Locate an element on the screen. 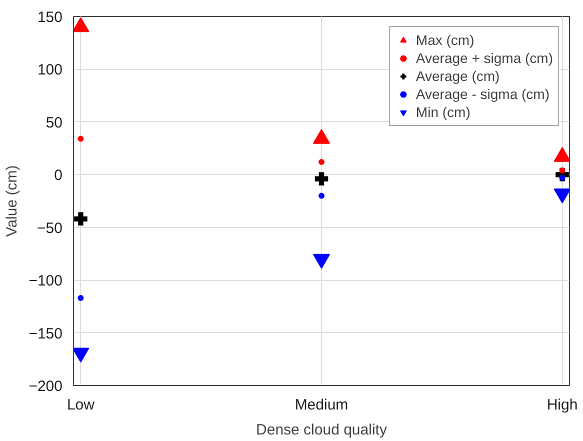 This screenshot has width=583, height=441. x-axis-title: Dense cloud quality is located at coordinates (322, 430).